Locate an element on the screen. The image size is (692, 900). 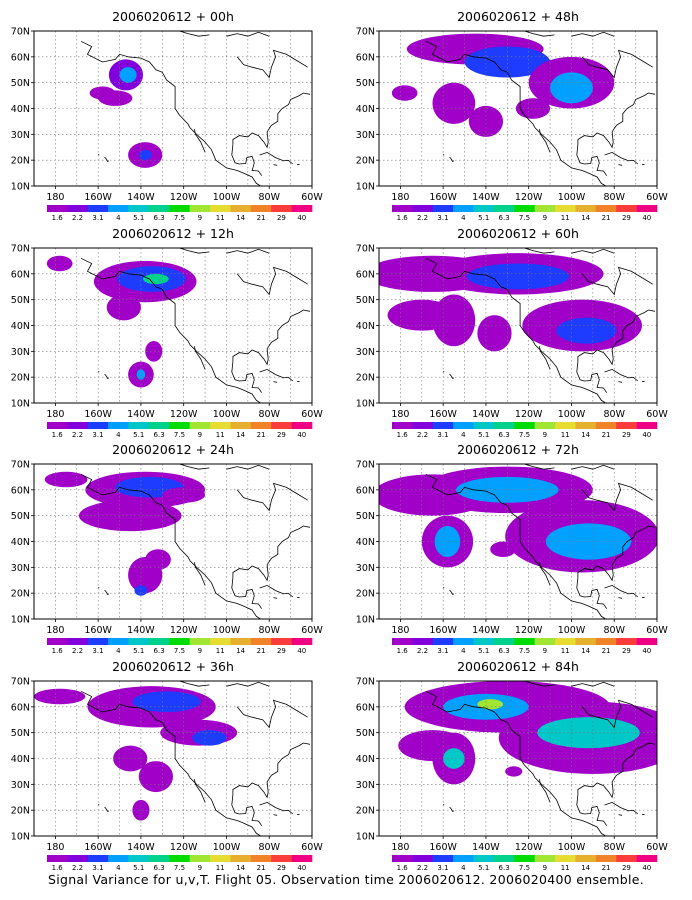
lat-tick-label: 10N is located at coordinates (20, 620).